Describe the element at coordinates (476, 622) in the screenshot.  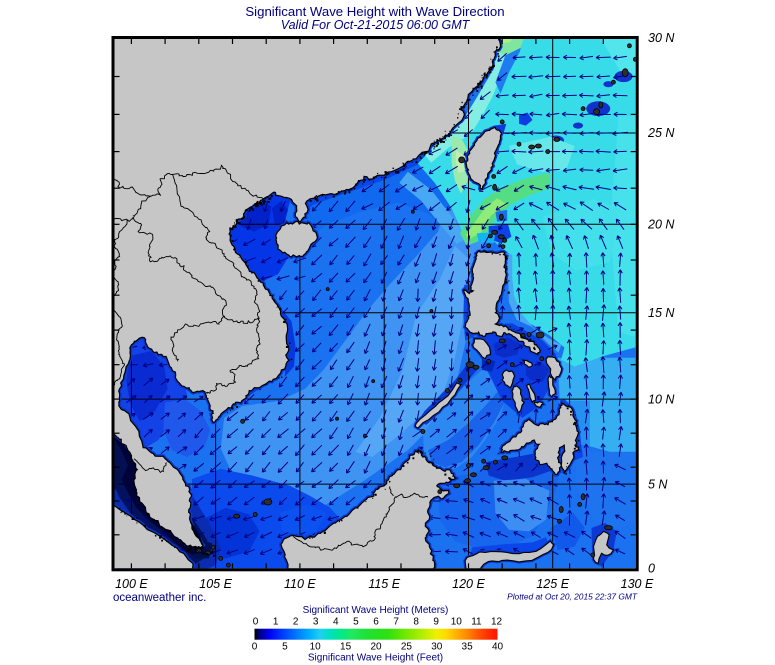
I see `svg-text: 11` at that location.